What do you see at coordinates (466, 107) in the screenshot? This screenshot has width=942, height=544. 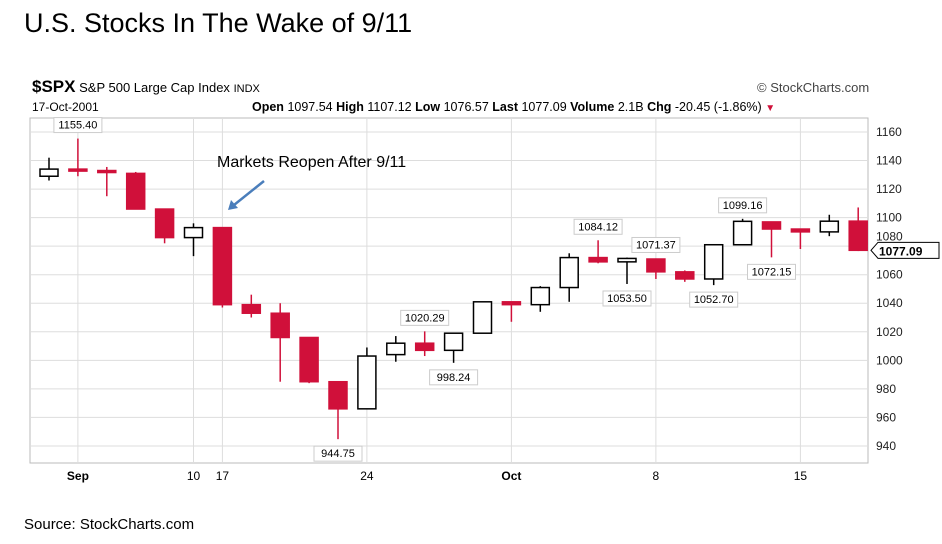 I see `low-value: 1076.57` at bounding box center [466, 107].